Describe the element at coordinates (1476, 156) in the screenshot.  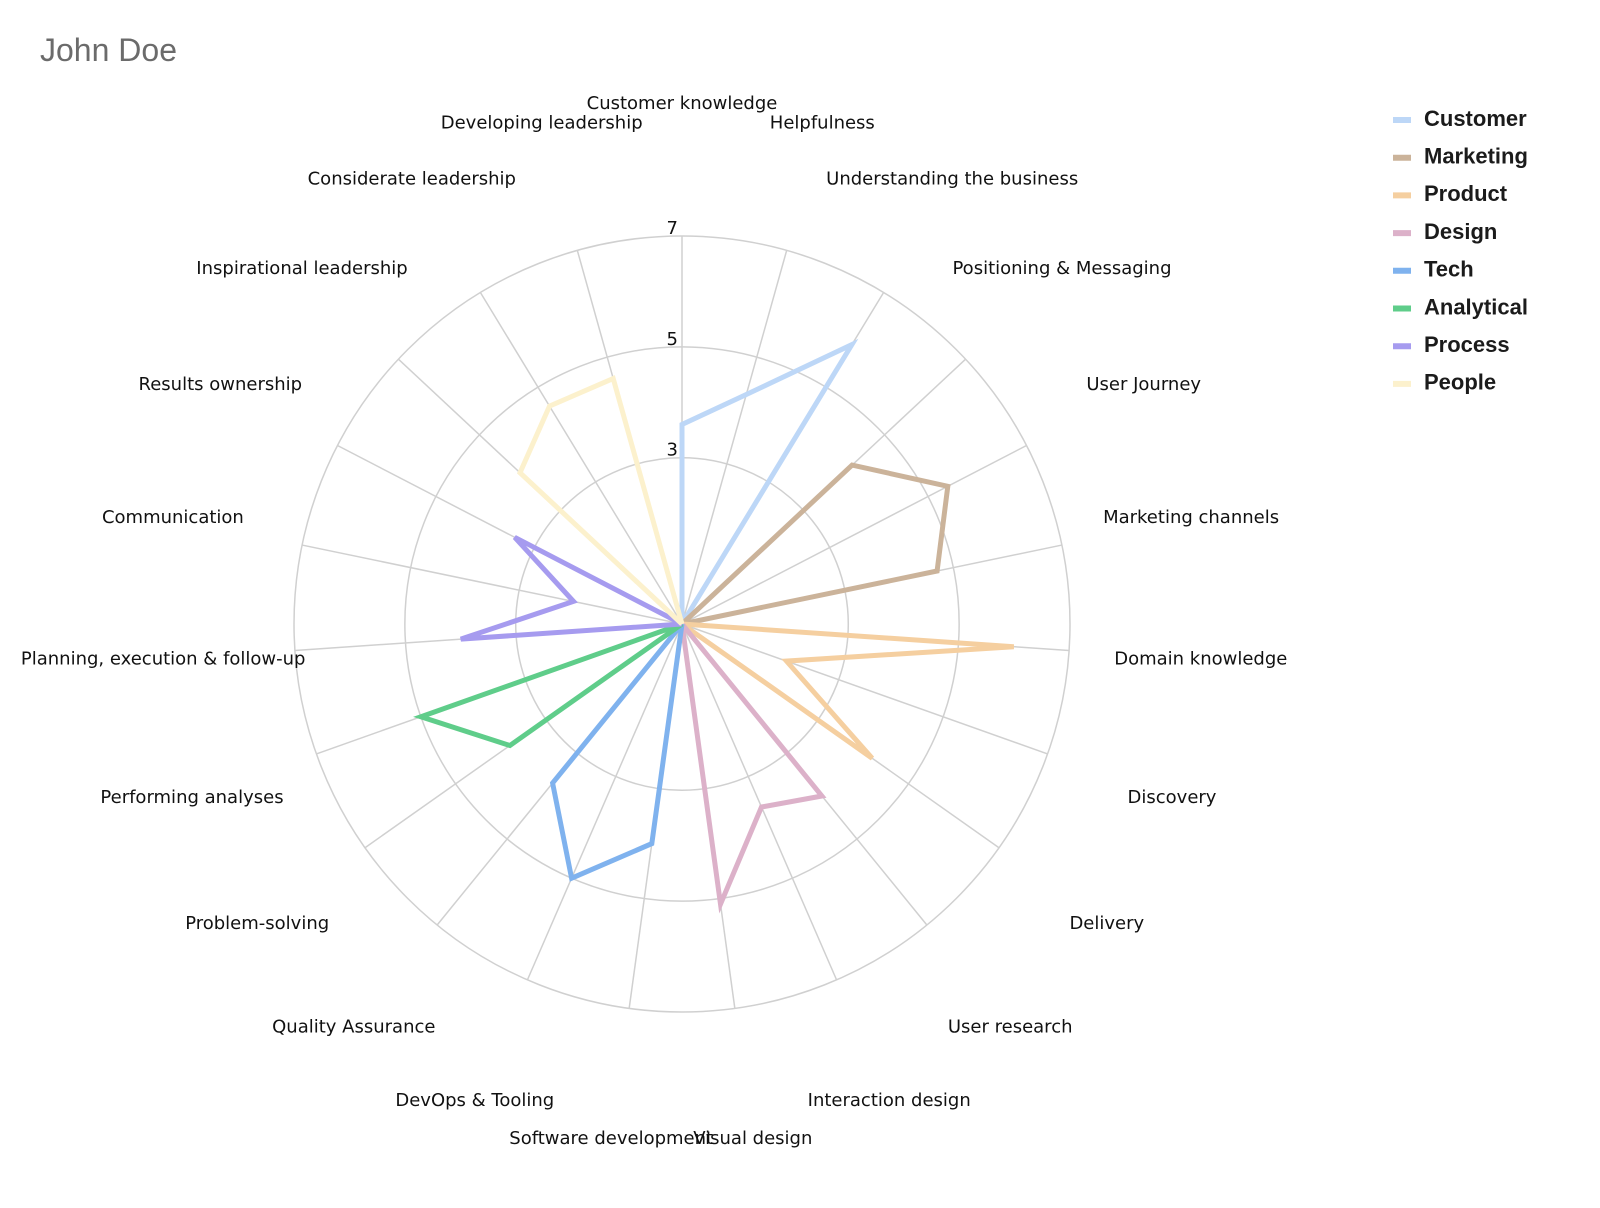
I see `legend-label: Marketing` at that location.